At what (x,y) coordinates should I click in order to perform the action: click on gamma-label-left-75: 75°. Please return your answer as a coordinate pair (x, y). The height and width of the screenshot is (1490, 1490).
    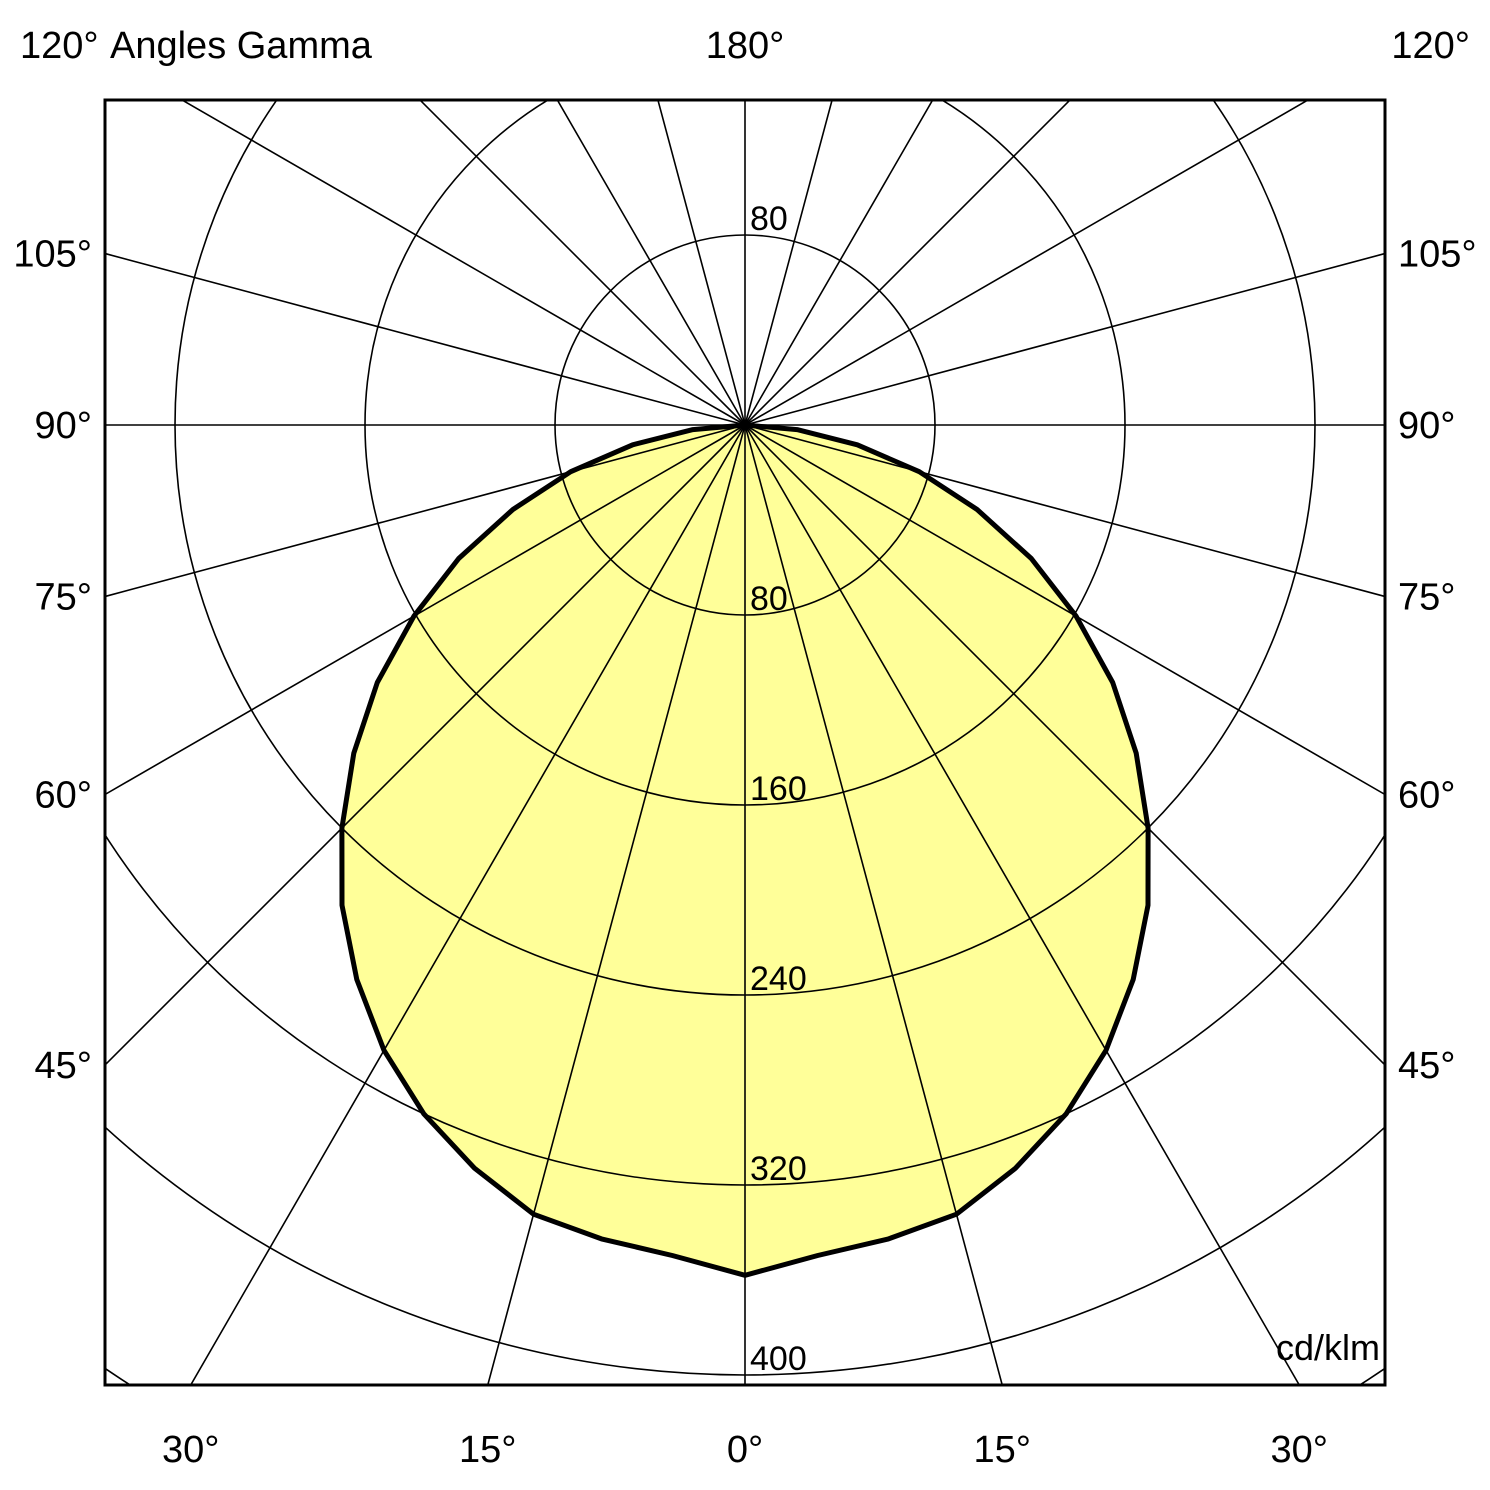
    Looking at the image, I should click on (63, 597).